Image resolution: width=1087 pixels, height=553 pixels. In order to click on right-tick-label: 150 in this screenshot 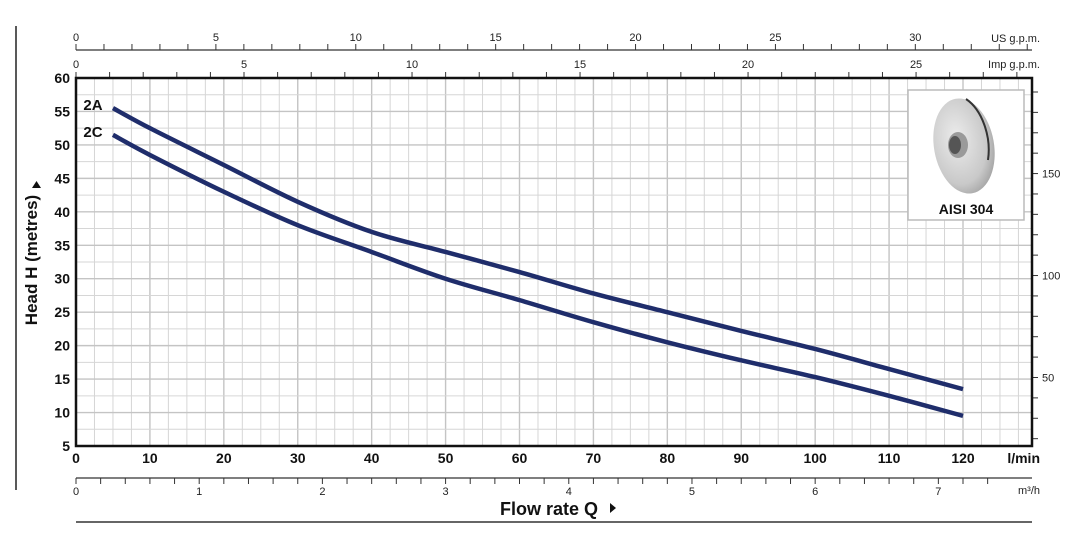, I will do `click(1051, 175)`.